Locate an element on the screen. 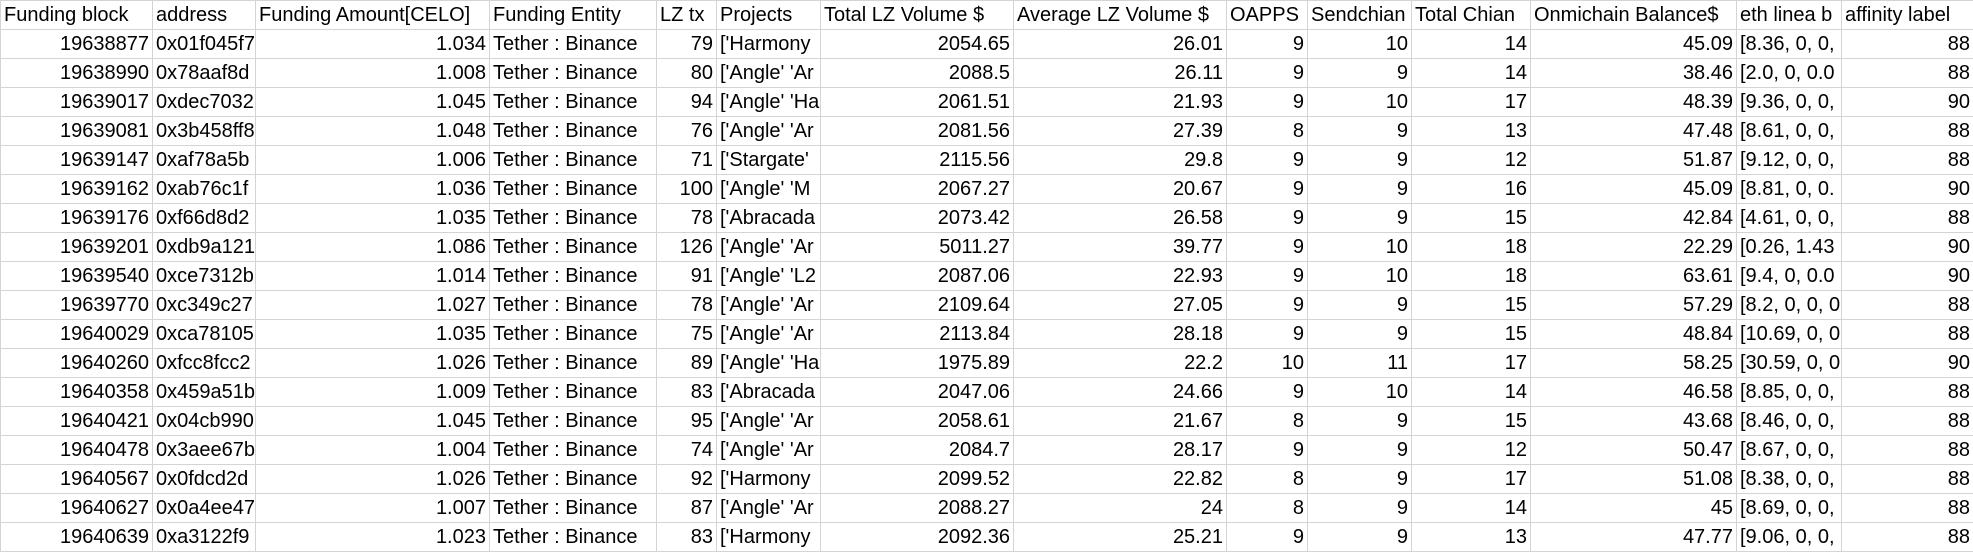 The height and width of the screenshot is (552, 1973). cell-average-lz-volume: 29.8 is located at coordinates (1120, 160).